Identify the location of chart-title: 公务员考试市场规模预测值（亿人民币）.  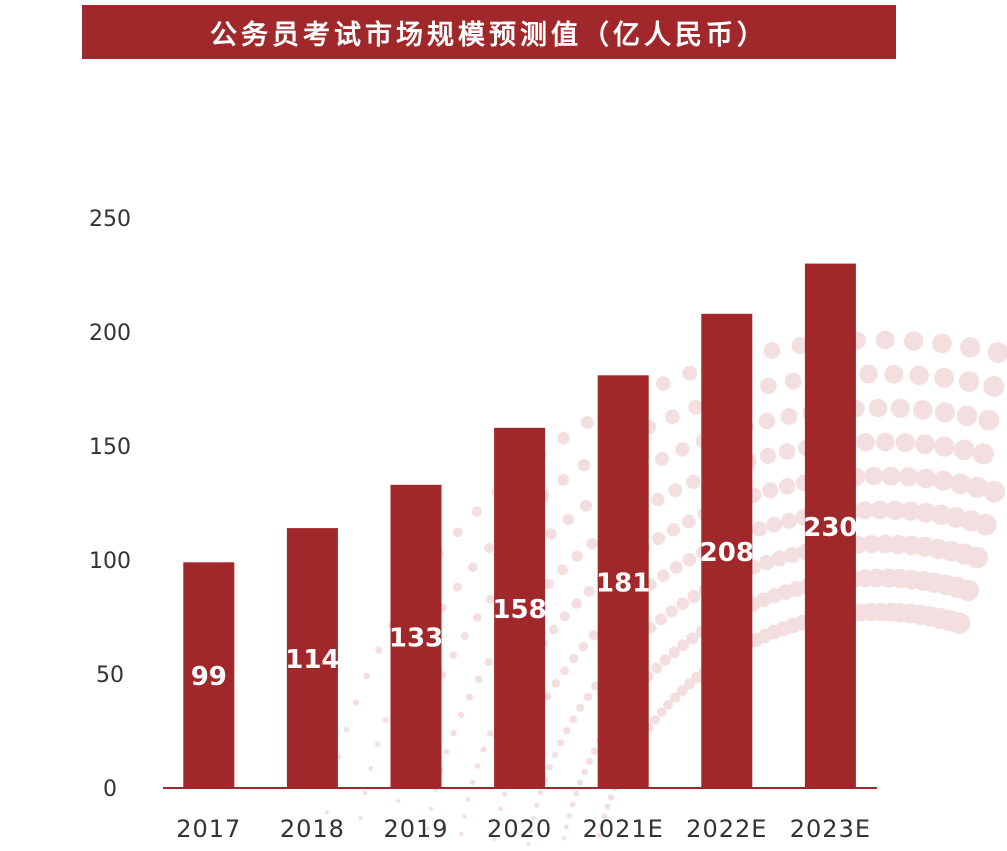
(489, 35).